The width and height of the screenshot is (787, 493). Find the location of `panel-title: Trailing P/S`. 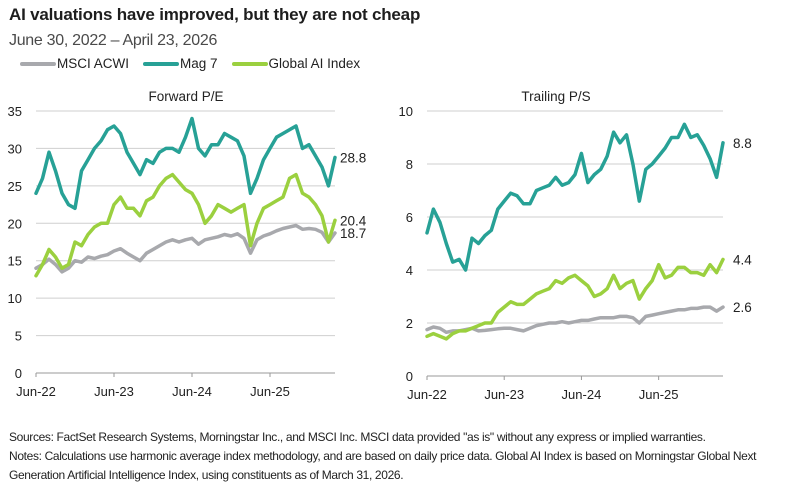

panel-title: Trailing P/S is located at coordinates (555, 96).